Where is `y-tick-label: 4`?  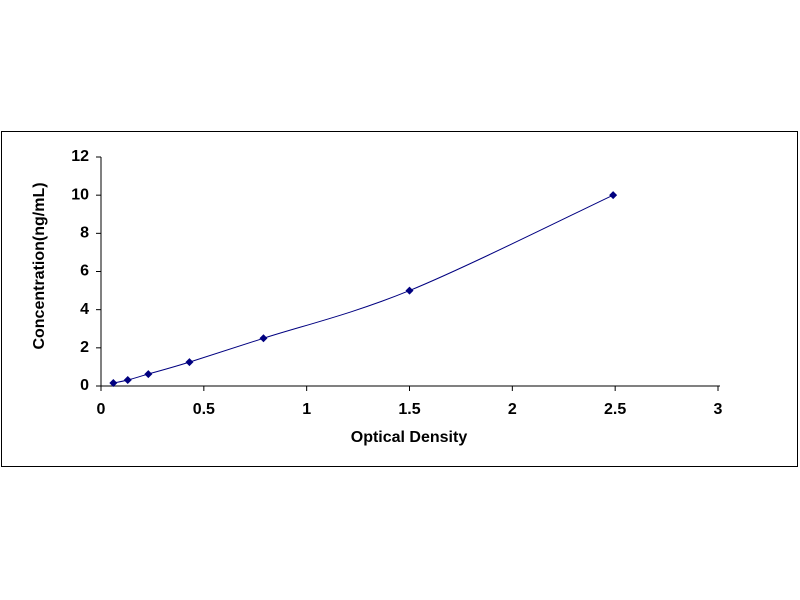
y-tick-label: 4 is located at coordinates (84, 309).